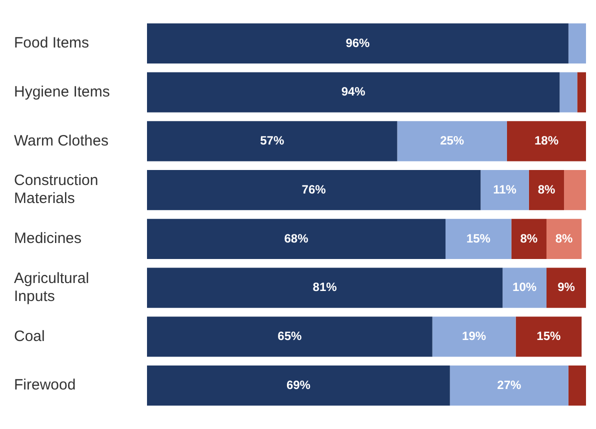 Image resolution: width=596 pixels, height=429 pixels. I want to click on data-label: 27%, so click(509, 385).